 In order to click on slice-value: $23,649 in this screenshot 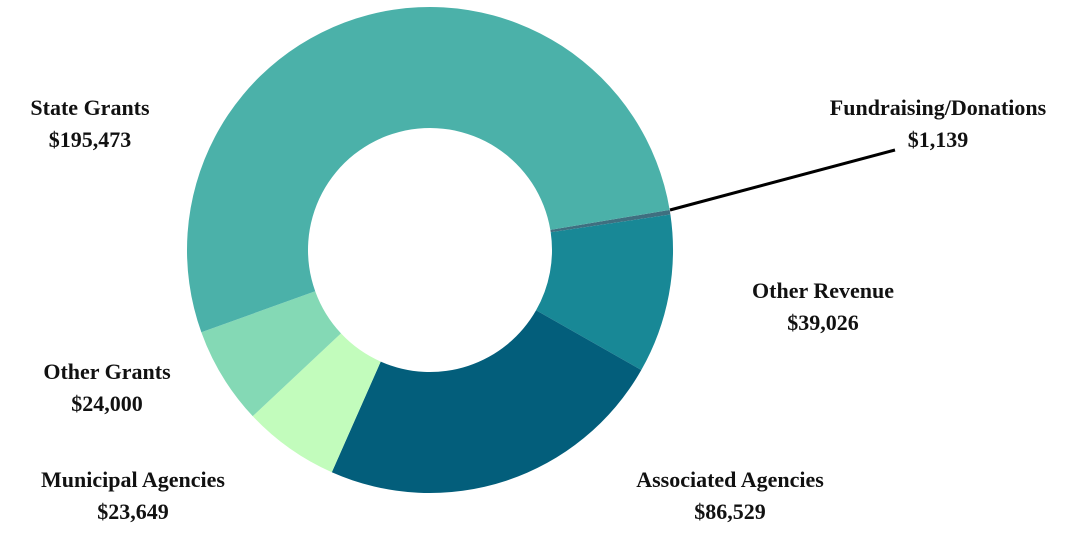, I will do `click(133, 511)`.